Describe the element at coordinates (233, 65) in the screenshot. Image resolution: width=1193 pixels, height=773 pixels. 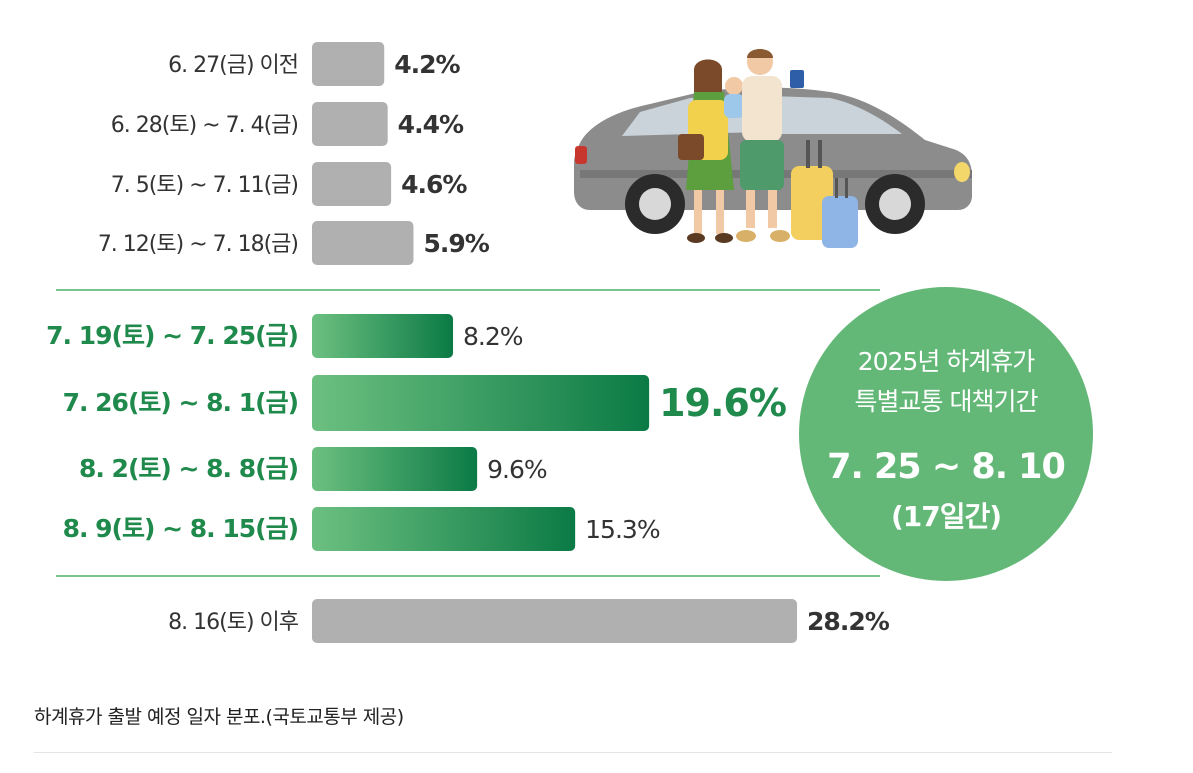
I see `category-label: 6. 27(금) 이전` at that location.